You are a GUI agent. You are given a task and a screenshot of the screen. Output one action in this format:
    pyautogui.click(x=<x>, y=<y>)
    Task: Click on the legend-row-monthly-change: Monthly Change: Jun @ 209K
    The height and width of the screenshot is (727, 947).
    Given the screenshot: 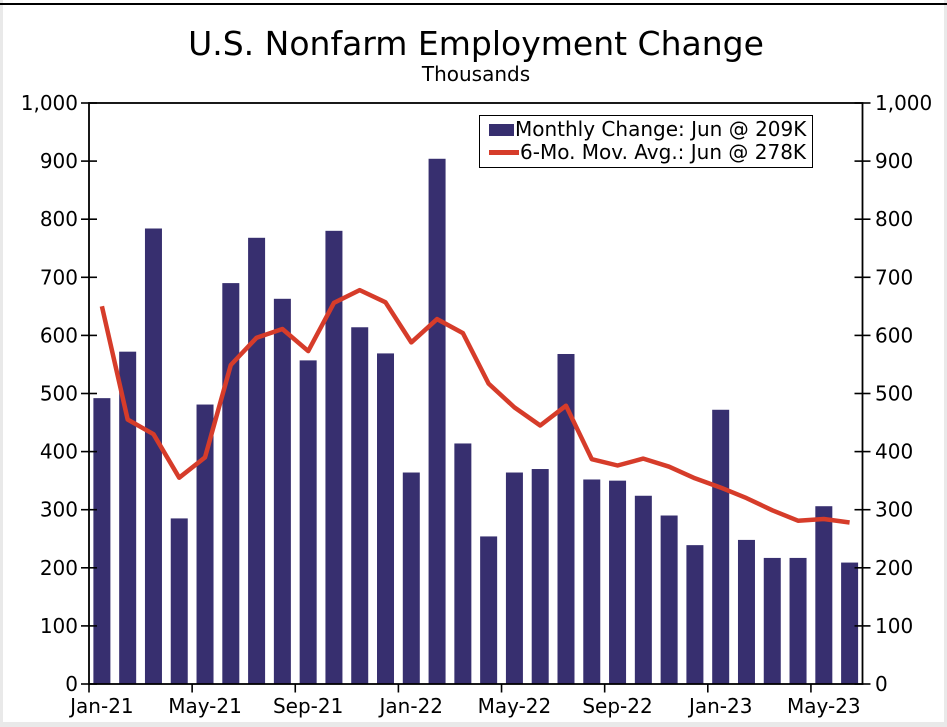 What is the action you would take?
    pyautogui.click(x=647, y=129)
    